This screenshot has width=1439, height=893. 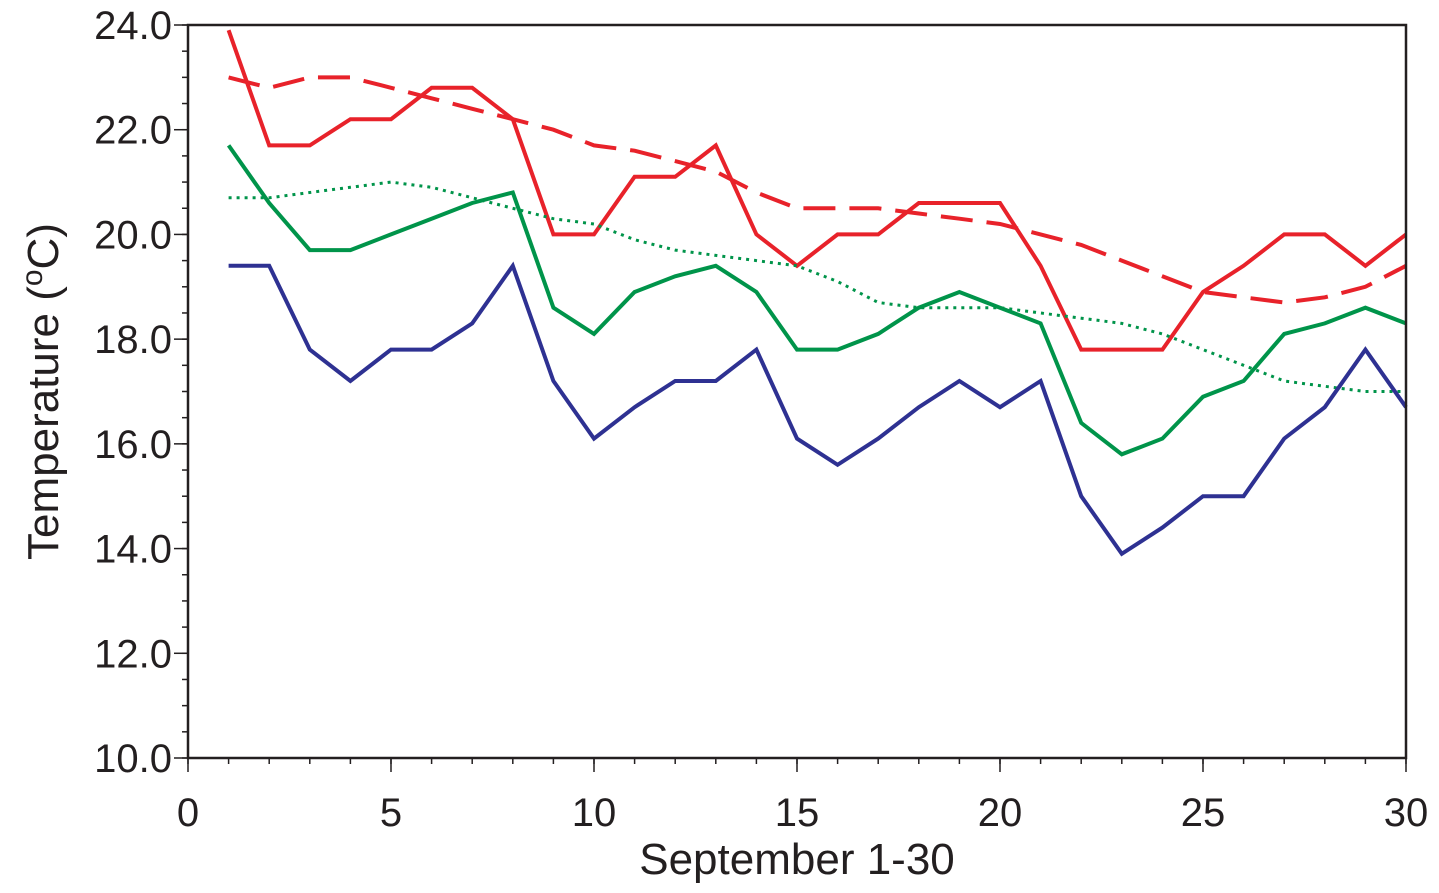 What do you see at coordinates (43, 423) in the screenshot?
I see `y-axis-title-prefix: Temperature (` at bounding box center [43, 423].